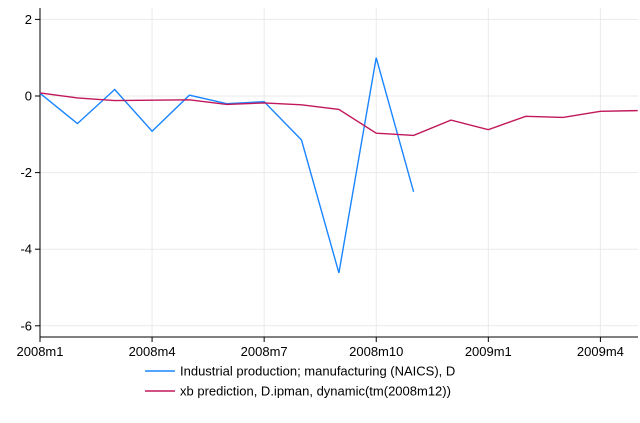 The height and width of the screenshot is (423, 640). I want to click on y-tick-label: -6, so click(26, 325).